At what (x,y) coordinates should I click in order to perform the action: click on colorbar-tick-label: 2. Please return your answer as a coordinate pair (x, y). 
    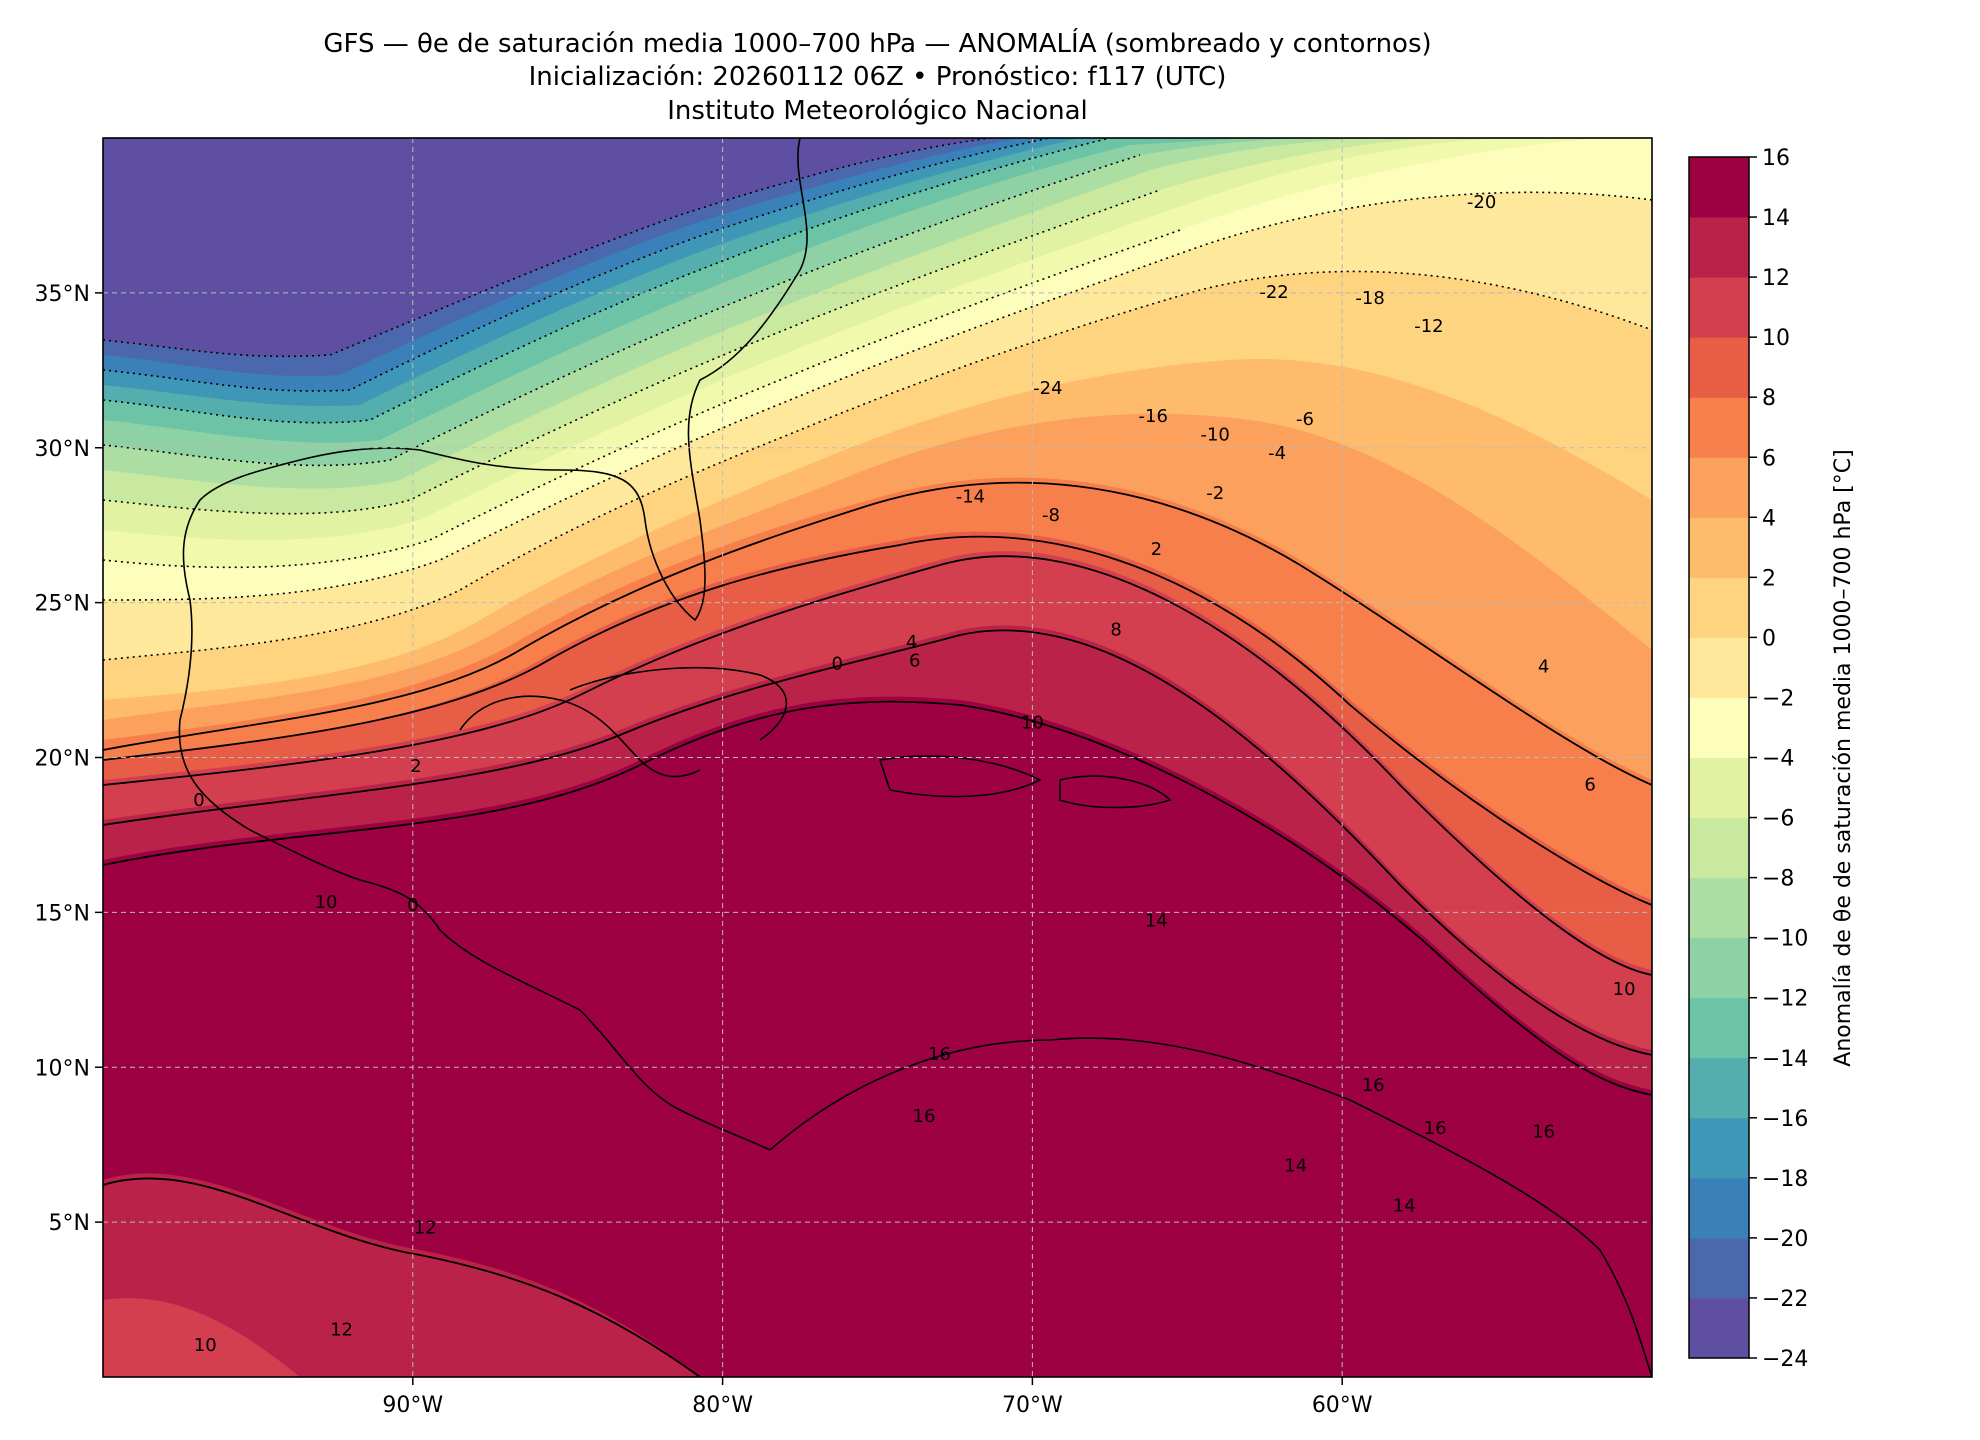
    Looking at the image, I should click on (1769, 578).